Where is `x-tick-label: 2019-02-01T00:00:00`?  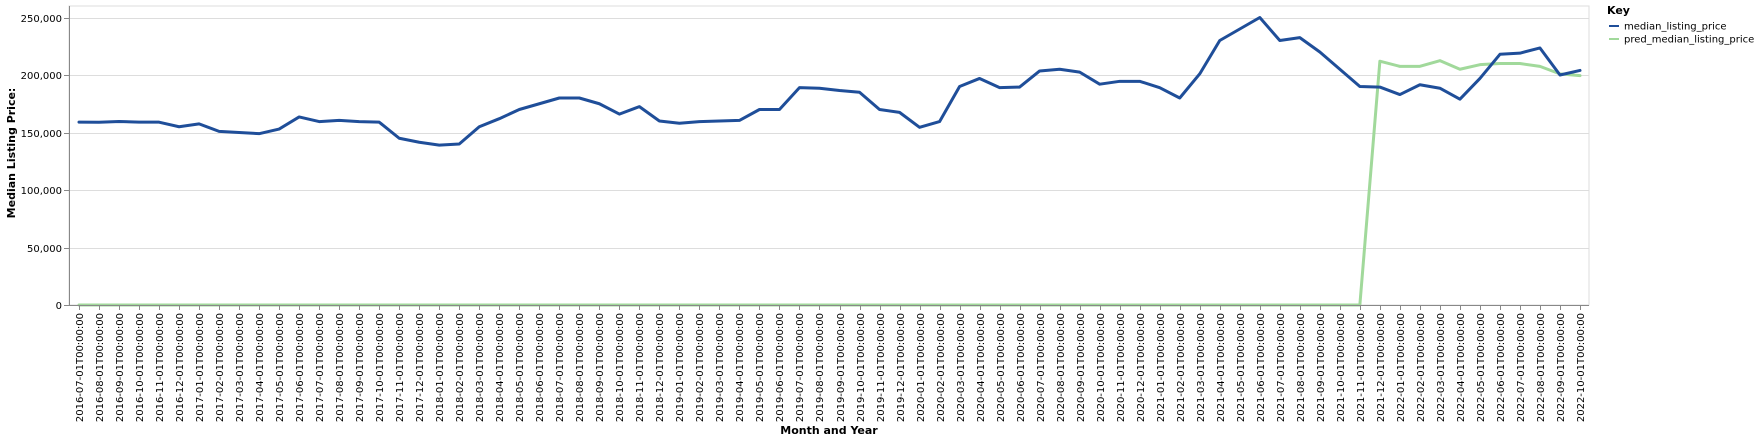
x-tick-label: 2019-02-01T00:00:00 is located at coordinates (700, 367).